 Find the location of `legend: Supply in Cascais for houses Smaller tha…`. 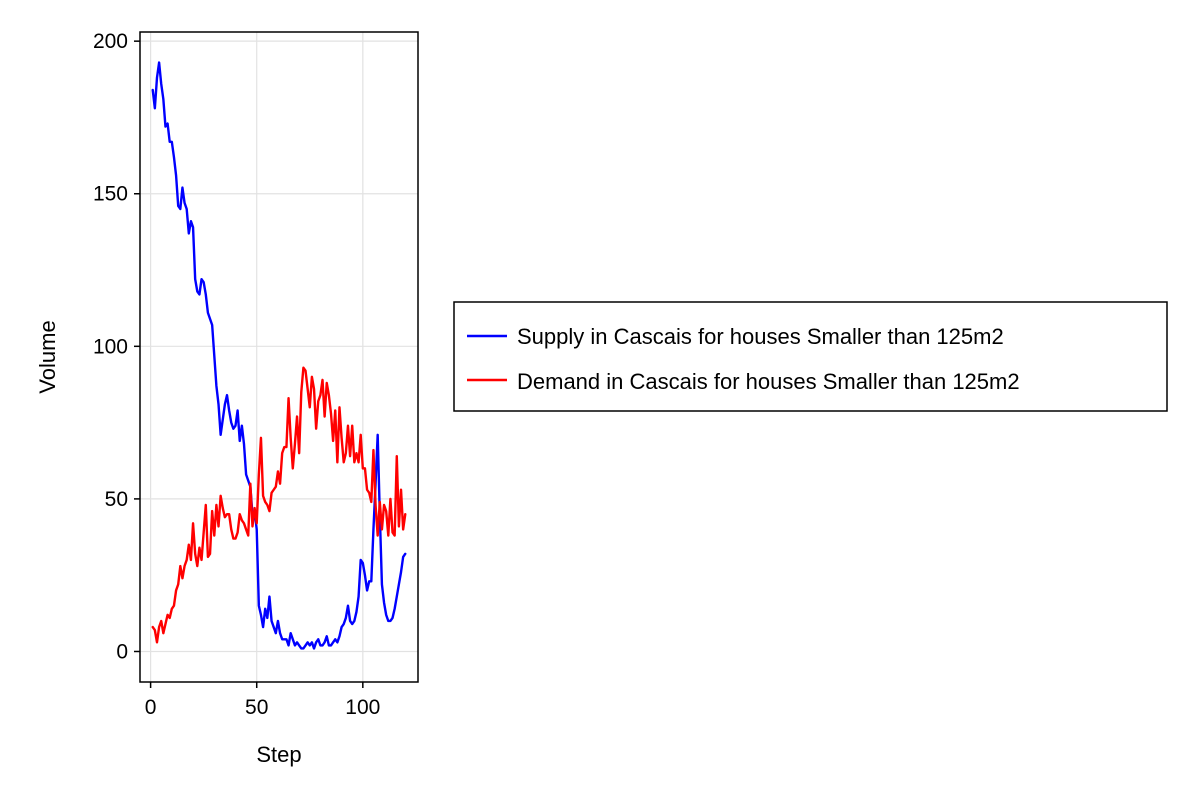

legend: Supply in Cascais for houses Smaller tha… is located at coordinates (810, 356).